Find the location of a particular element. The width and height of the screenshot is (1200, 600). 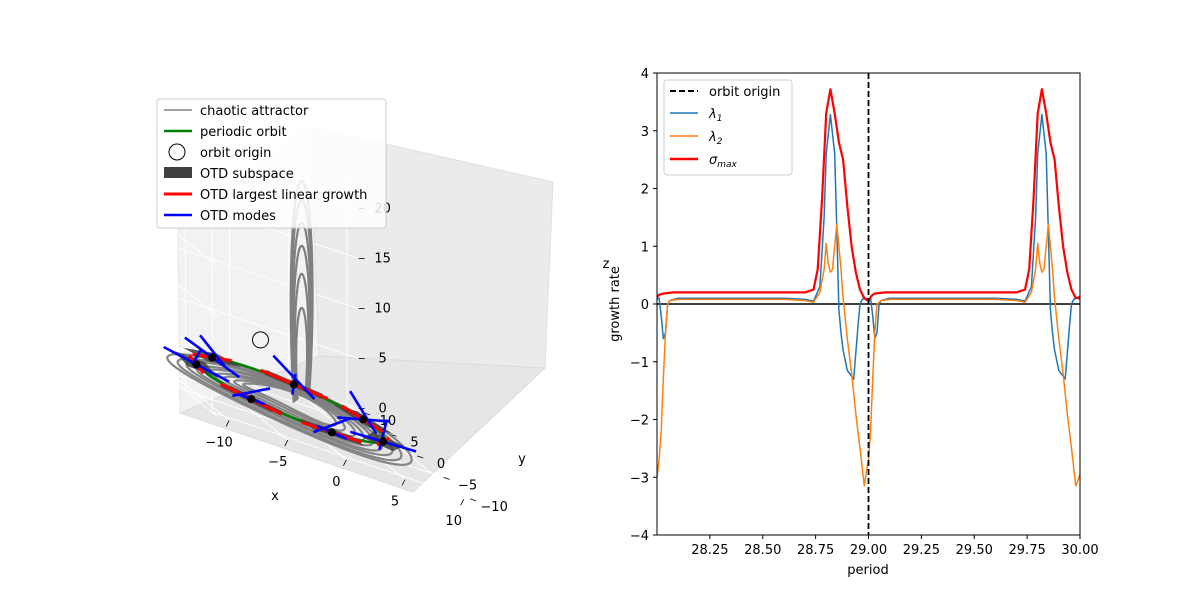

x-tick-label: 5 is located at coordinates (395, 502).